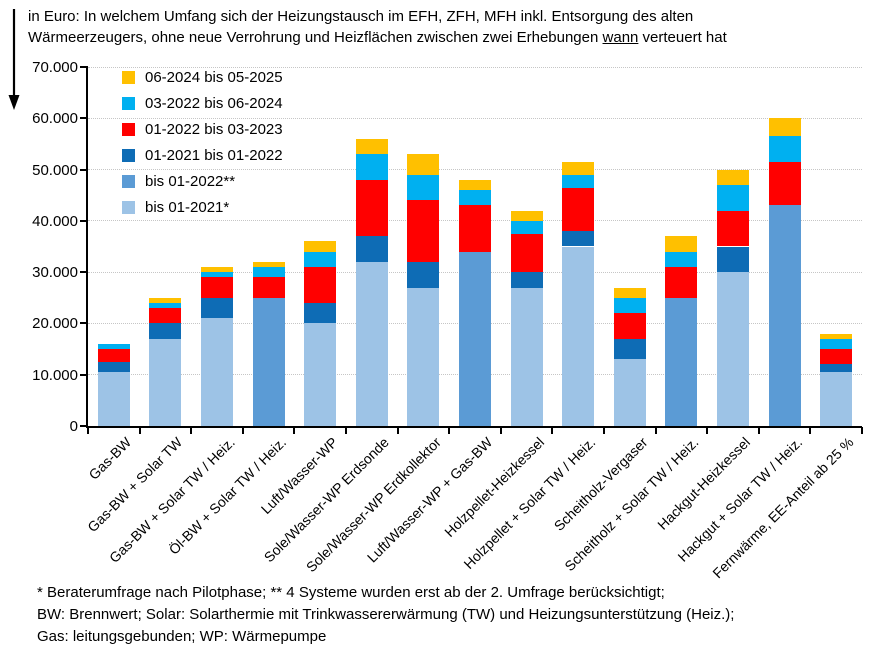 Image resolution: width=872 pixels, height=647 pixels. Describe the element at coordinates (682, 37) in the screenshot. I see `chart-title-line2-after: verteuert hat` at that location.